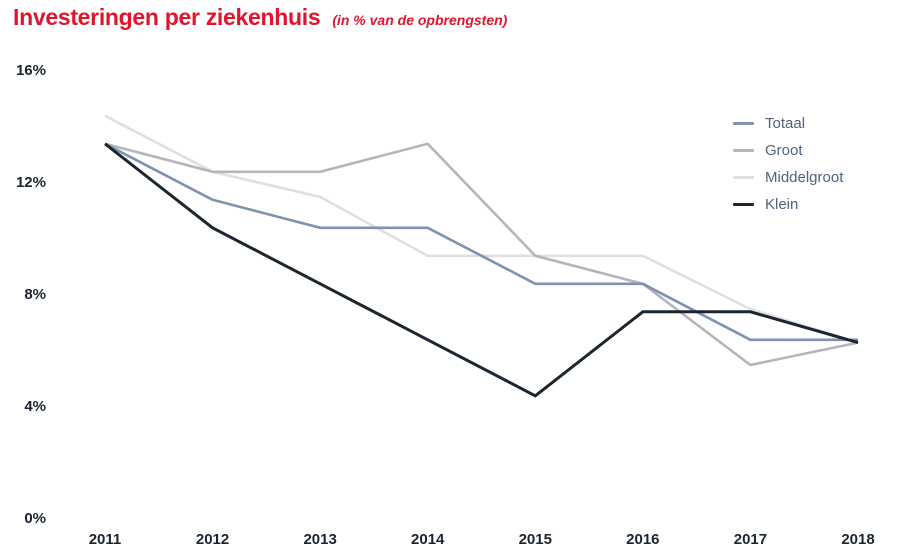  I want to click on x-tick-label: 2015, so click(535, 539).